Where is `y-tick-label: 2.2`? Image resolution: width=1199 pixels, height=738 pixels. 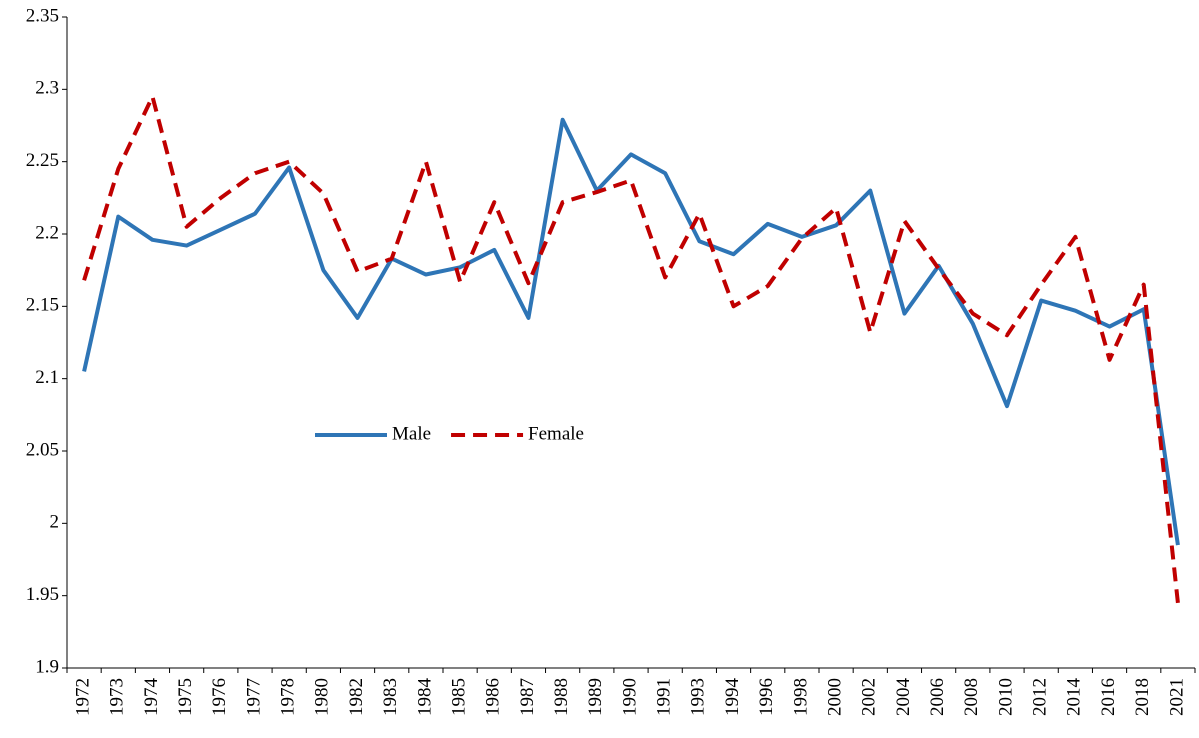
y-tick-label: 2.2 is located at coordinates (47, 232).